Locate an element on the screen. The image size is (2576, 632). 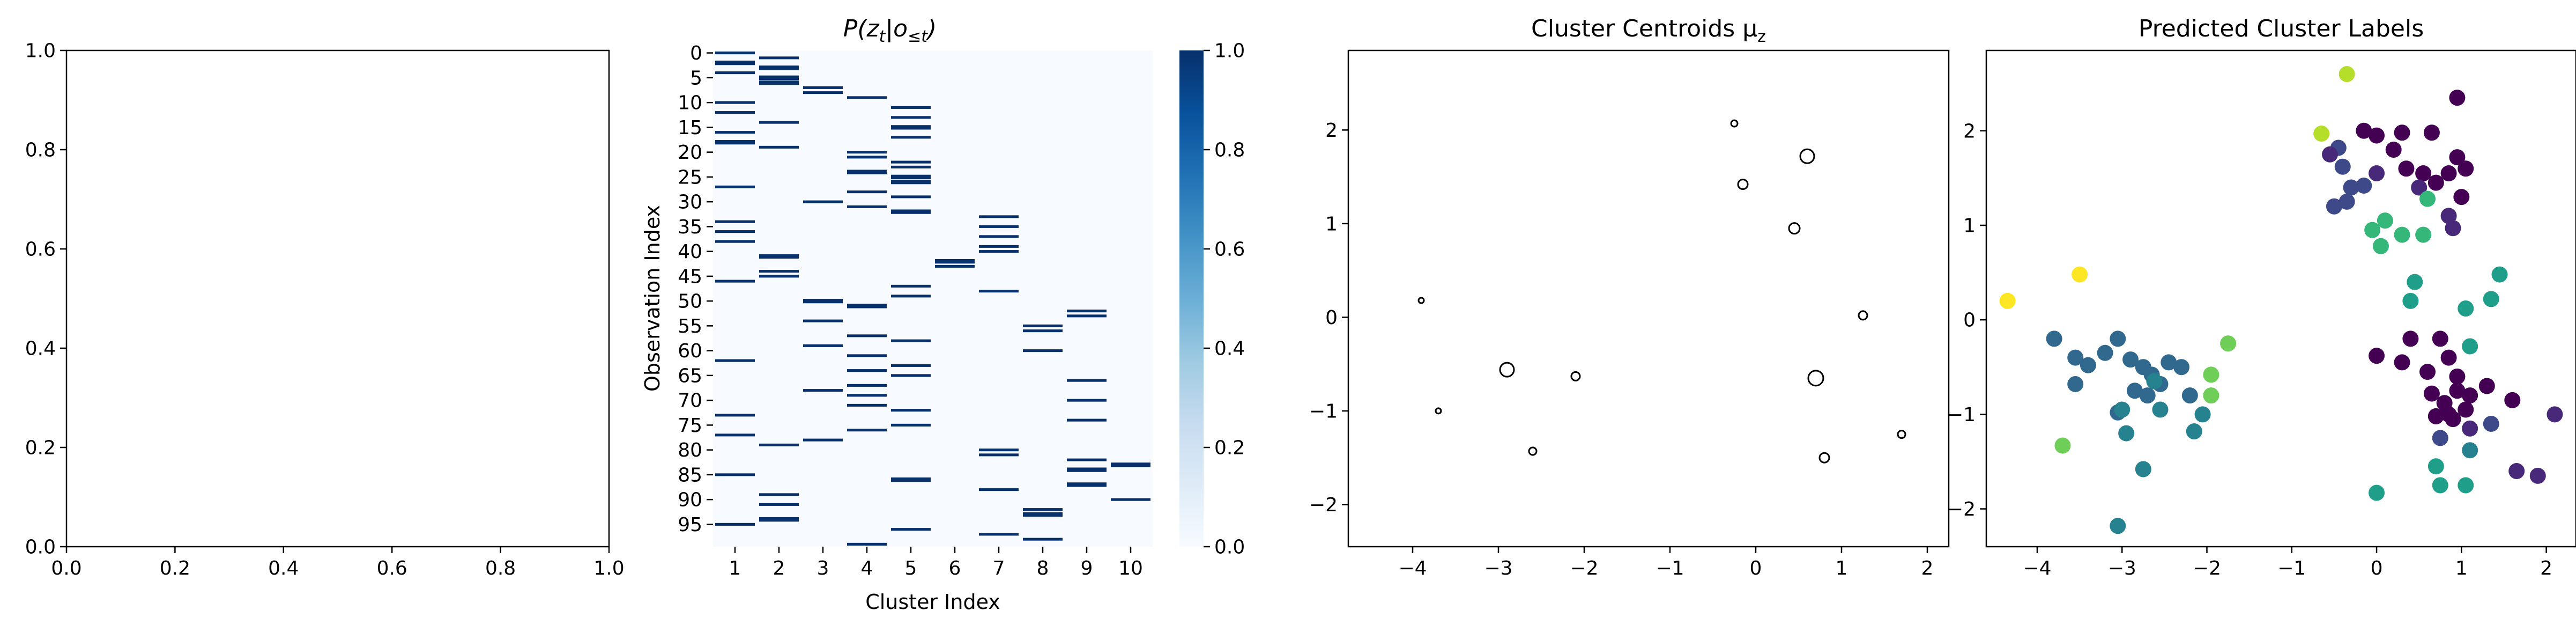
colorbar-tick-label: 0.8 is located at coordinates (1229, 150).